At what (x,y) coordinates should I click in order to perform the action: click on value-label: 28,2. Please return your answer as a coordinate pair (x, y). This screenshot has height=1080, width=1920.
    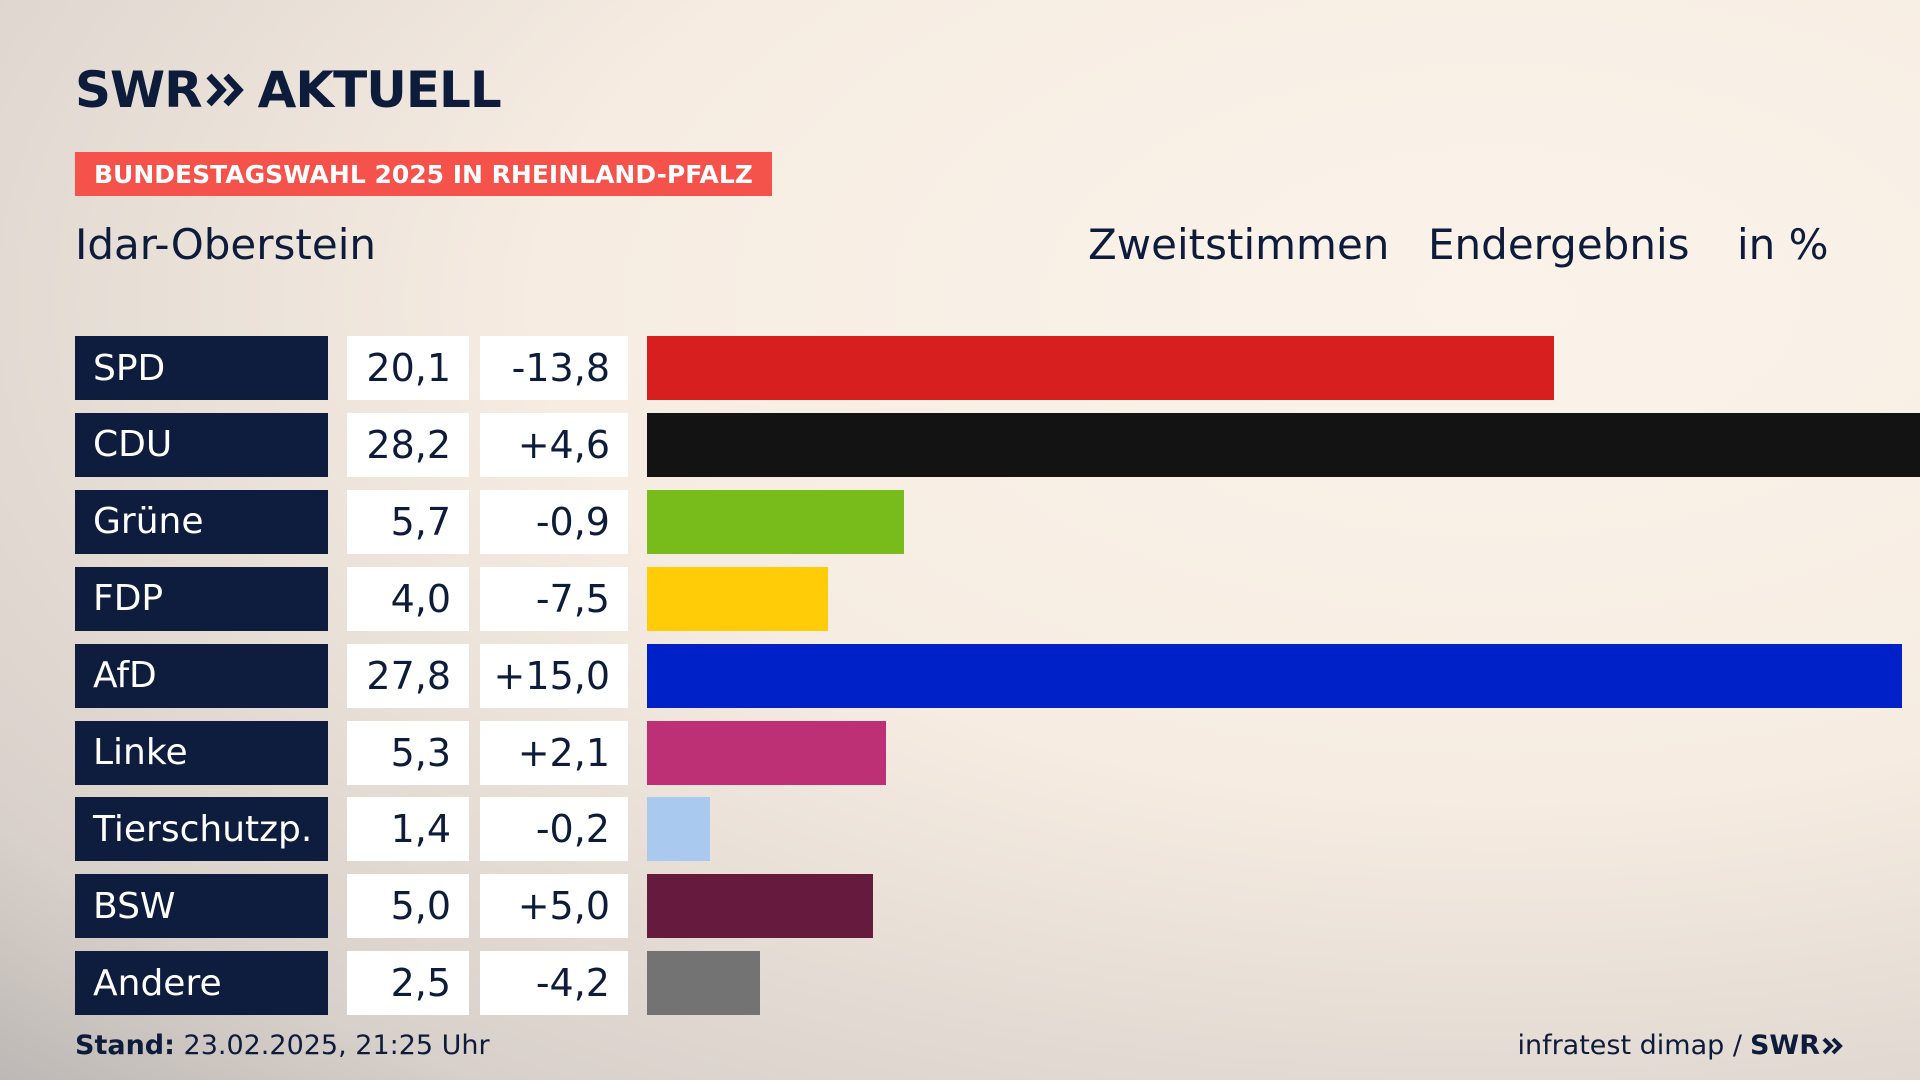
    Looking at the image, I should click on (408, 444).